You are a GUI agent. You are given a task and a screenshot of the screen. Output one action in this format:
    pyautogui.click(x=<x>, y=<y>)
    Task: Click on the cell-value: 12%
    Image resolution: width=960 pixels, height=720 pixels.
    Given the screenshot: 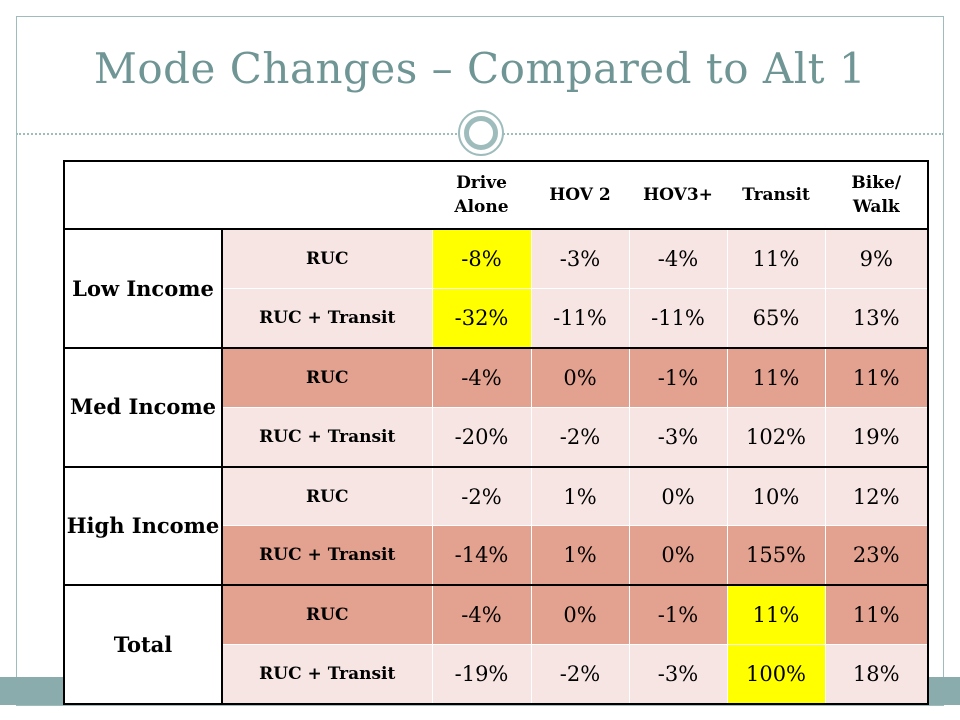 What is the action you would take?
    pyautogui.click(x=876, y=496)
    